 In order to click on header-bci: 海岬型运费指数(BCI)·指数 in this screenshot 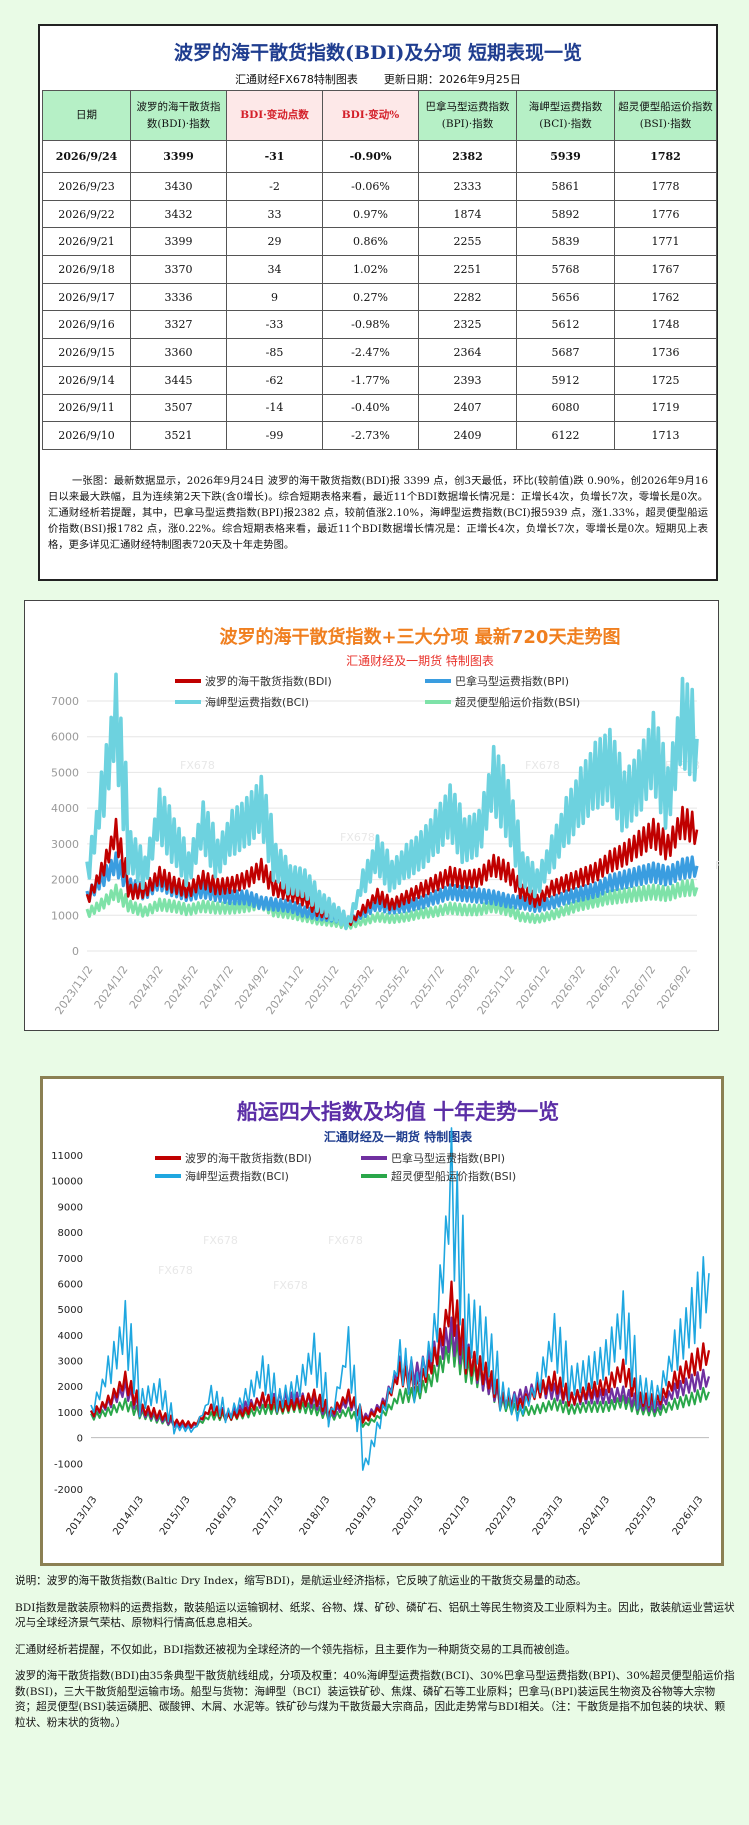, I will do `click(565, 115)`.